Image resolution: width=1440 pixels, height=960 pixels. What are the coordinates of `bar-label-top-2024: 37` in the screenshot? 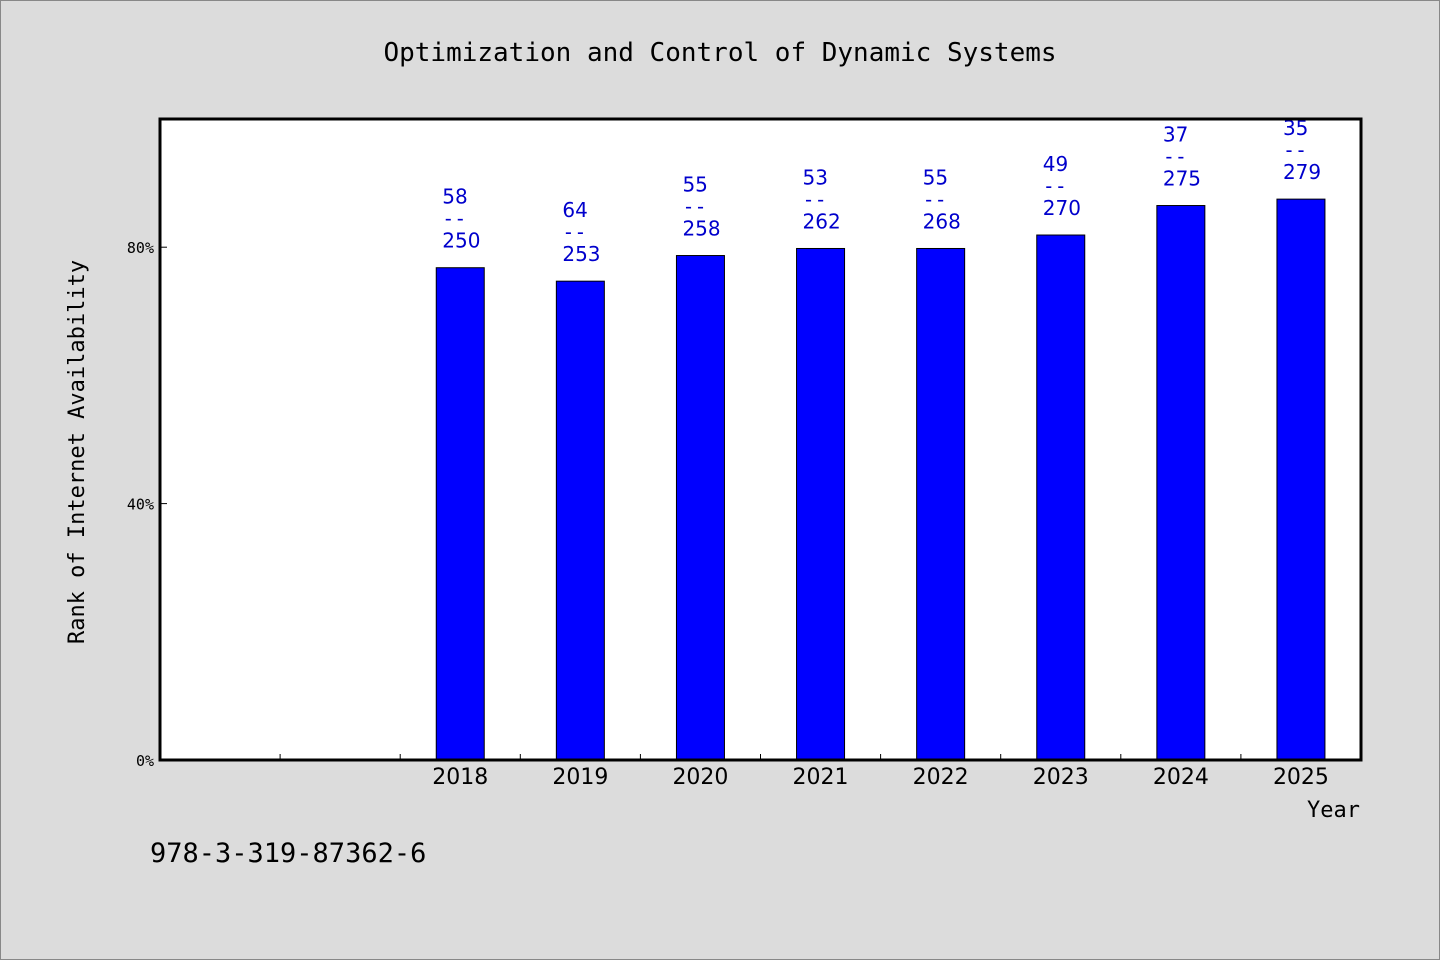 It's located at (1175, 135).